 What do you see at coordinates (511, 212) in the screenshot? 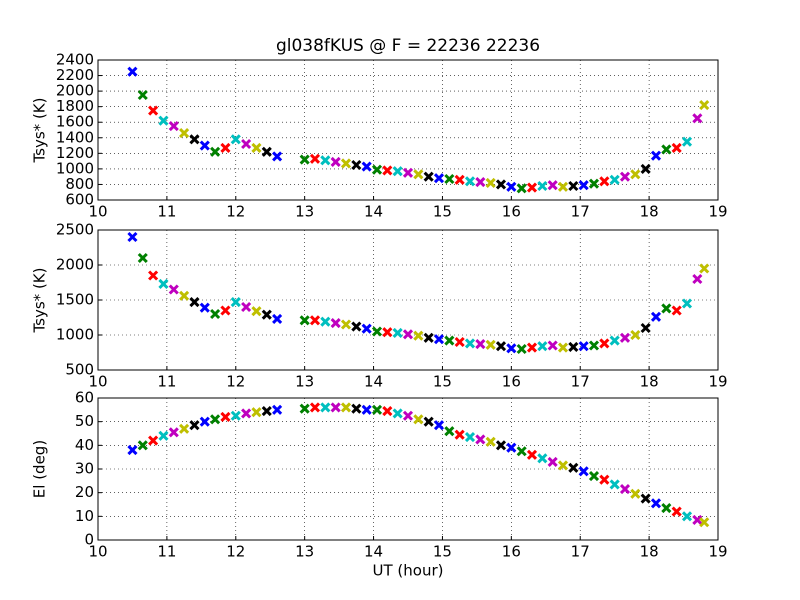
I see `x-tick-label: 16` at bounding box center [511, 212].